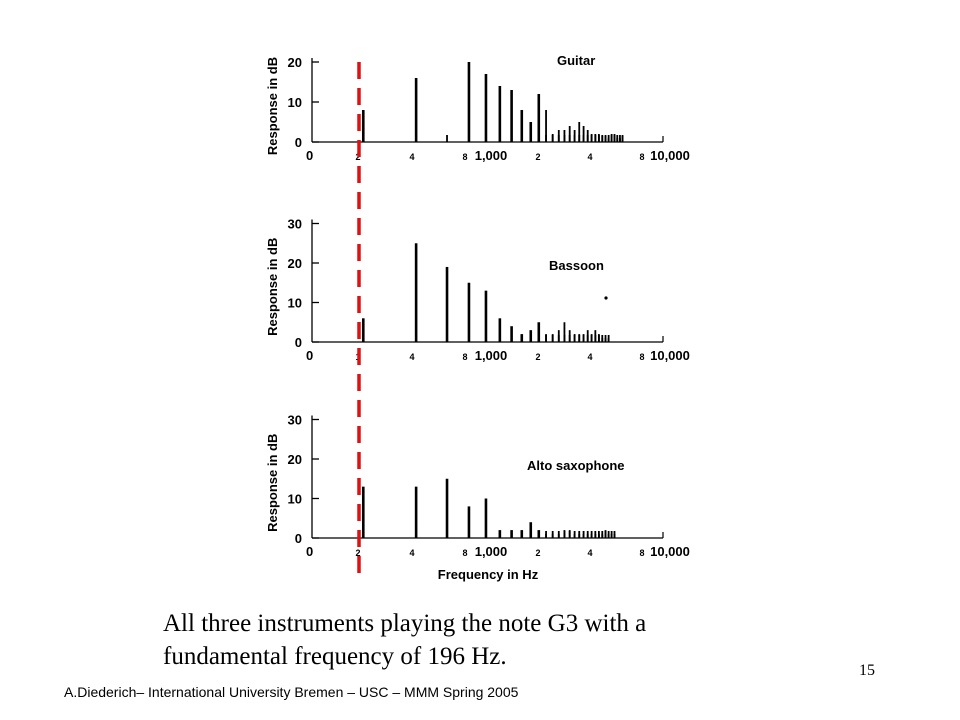 This screenshot has width=960, height=720. What do you see at coordinates (576, 60) in the screenshot?
I see `panel-title: Guitar` at bounding box center [576, 60].